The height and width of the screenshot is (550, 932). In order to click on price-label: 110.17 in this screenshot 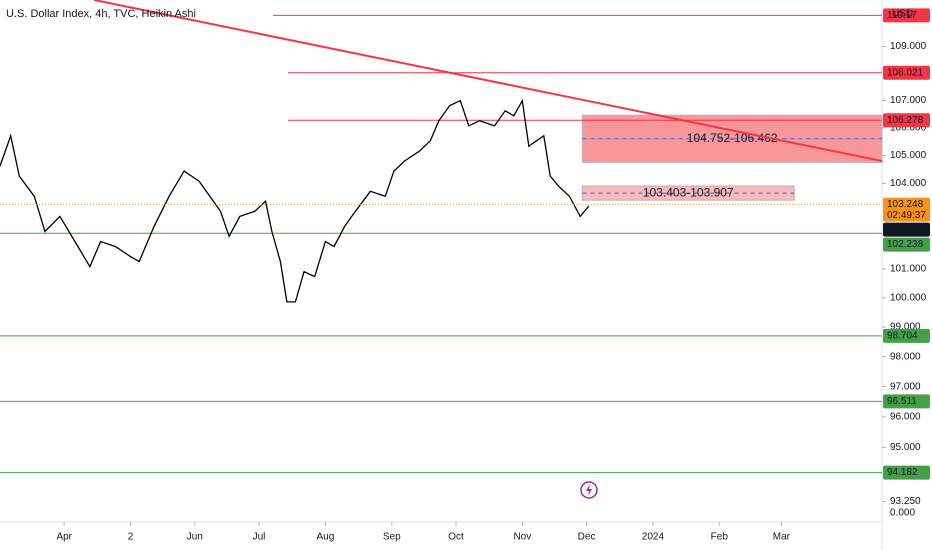, I will do `click(906, 15)`.